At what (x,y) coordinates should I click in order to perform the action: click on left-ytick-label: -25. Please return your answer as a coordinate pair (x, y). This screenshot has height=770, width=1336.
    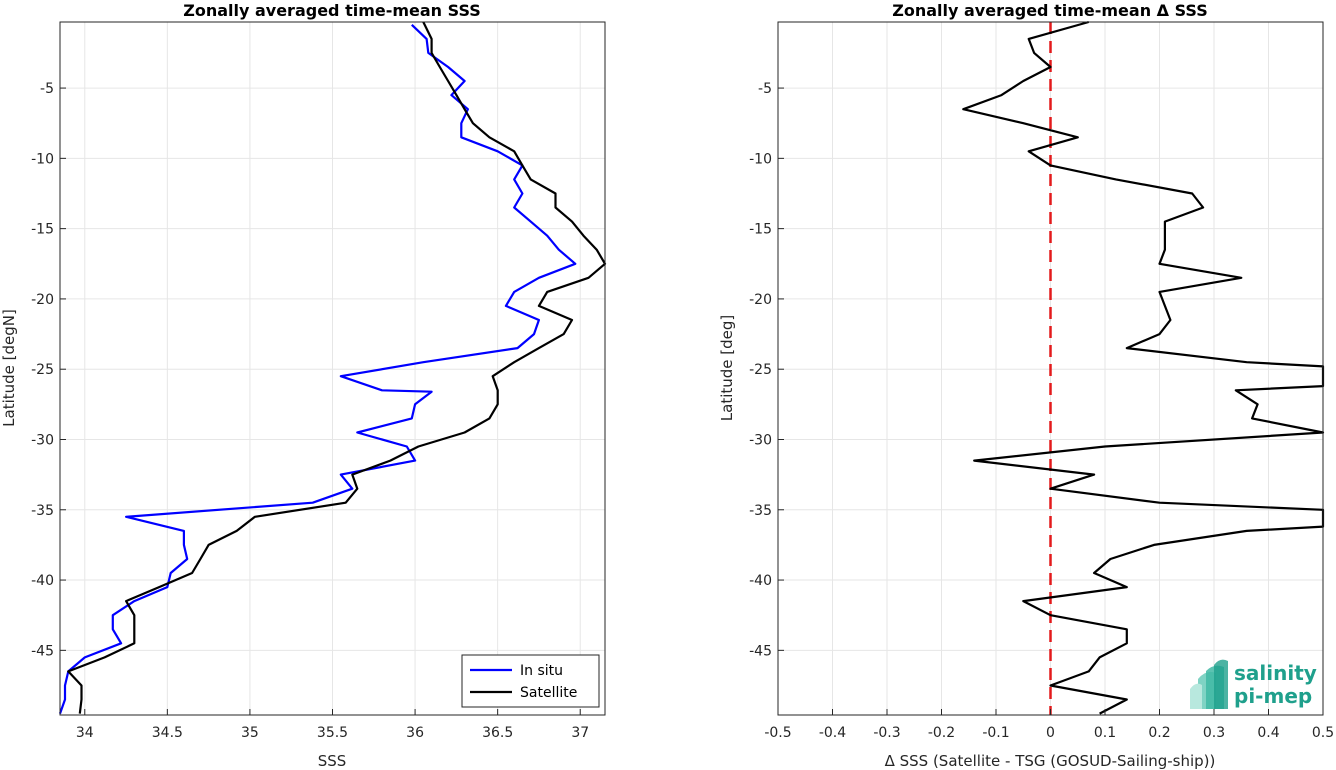
    Looking at the image, I should click on (42, 370).